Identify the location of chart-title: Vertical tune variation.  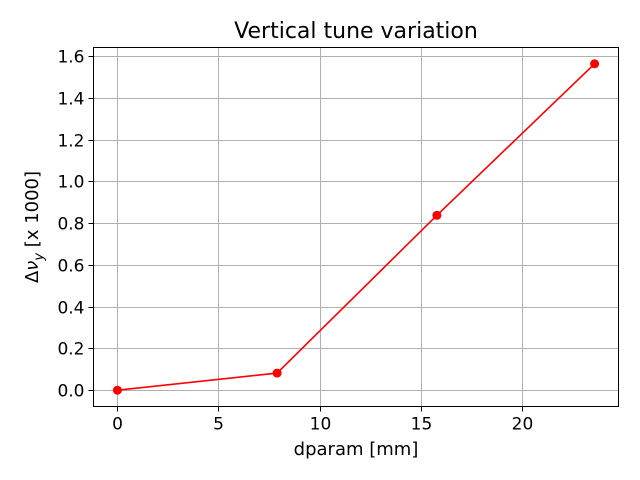
(356, 31).